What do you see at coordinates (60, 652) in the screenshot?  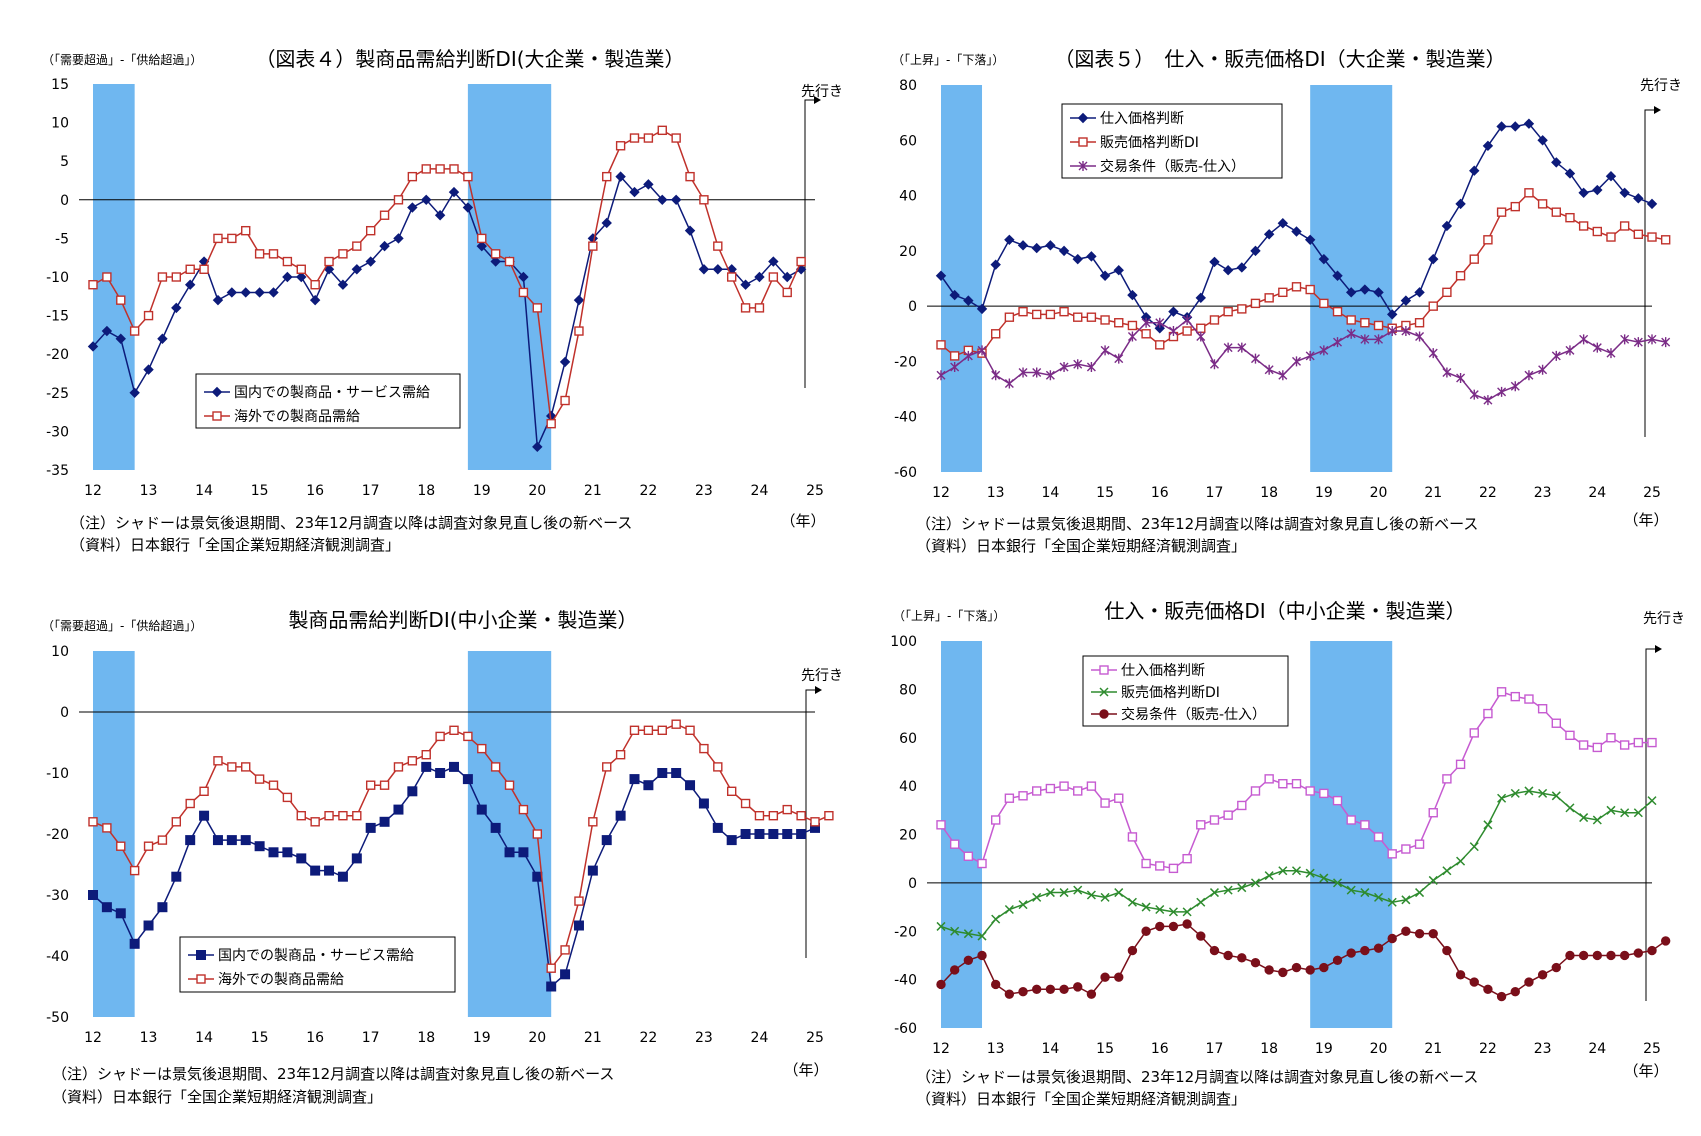 I see `y-tick-label: 10` at bounding box center [60, 652].